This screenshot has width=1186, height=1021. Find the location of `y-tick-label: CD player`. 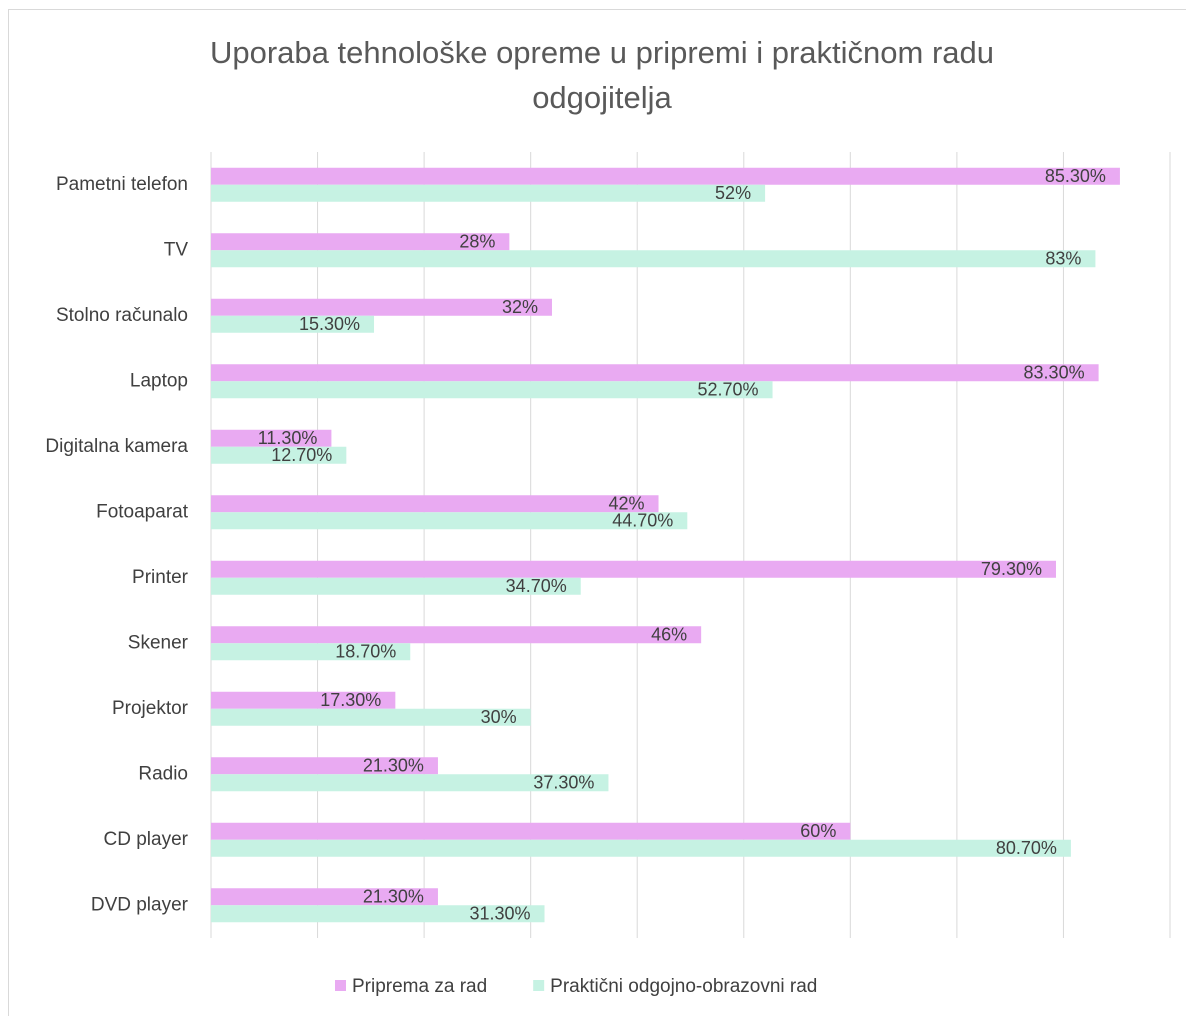

y-tick-label: CD player is located at coordinates (146, 839).